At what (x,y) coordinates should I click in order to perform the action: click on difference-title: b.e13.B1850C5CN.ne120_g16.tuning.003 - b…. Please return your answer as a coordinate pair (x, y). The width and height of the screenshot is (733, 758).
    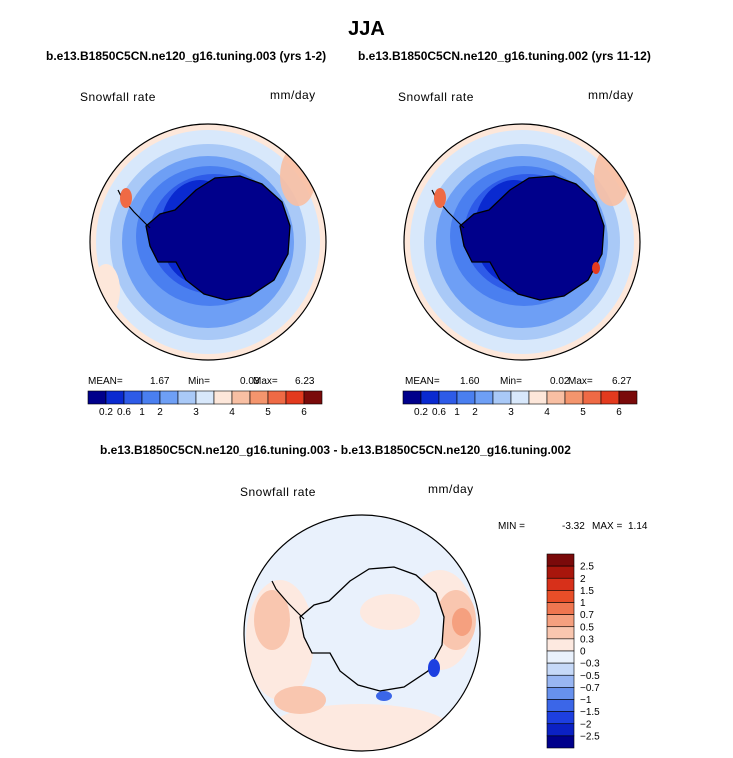
    Looking at the image, I should click on (335, 450).